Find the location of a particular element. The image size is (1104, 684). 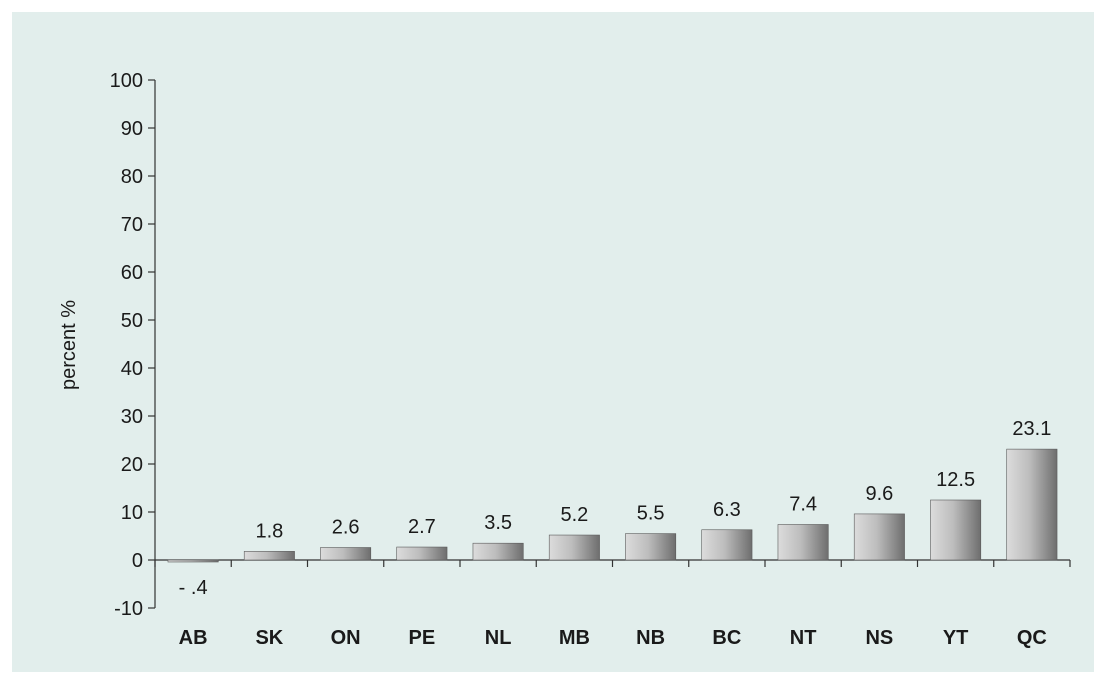

bar-sk is located at coordinates (269, 556).